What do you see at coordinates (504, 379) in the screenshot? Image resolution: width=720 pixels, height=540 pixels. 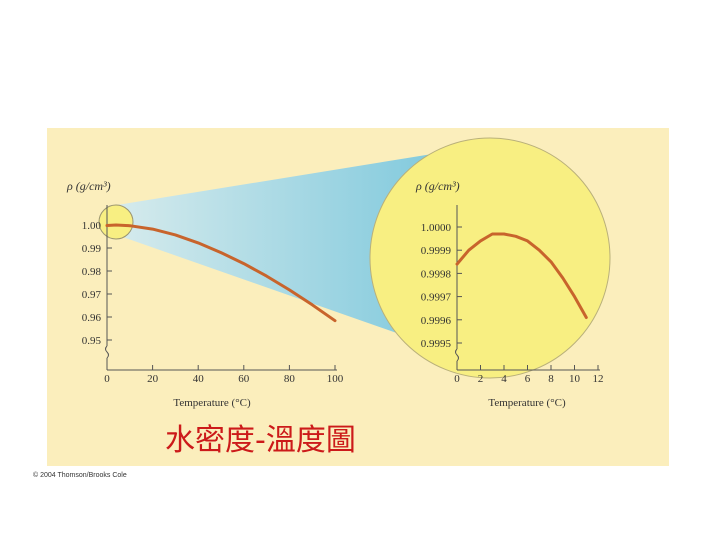 I see `x-tick-label: 4` at bounding box center [504, 379].